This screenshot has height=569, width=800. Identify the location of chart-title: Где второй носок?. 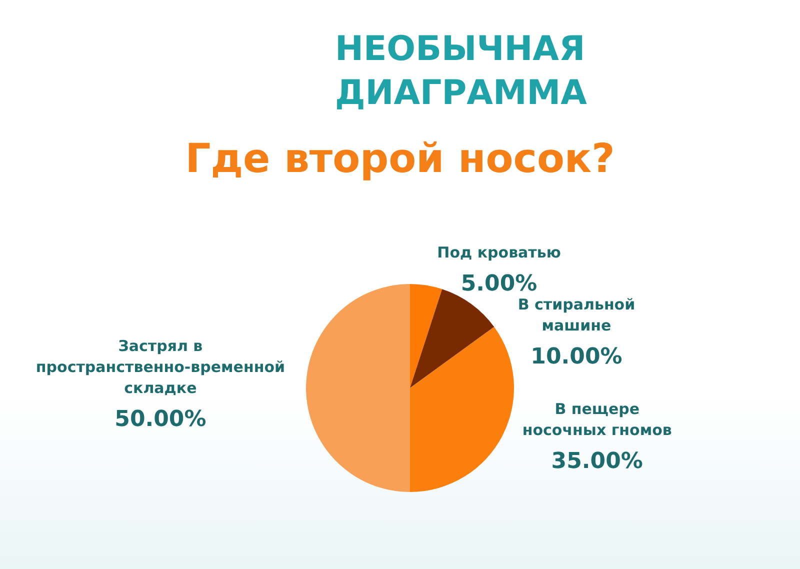
(400, 159).